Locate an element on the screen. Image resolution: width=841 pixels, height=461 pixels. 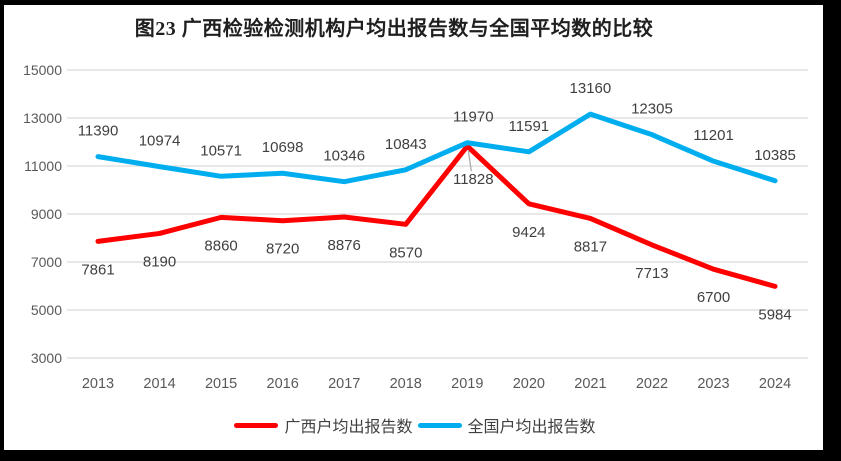
data-label: 8876 is located at coordinates (344, 245).